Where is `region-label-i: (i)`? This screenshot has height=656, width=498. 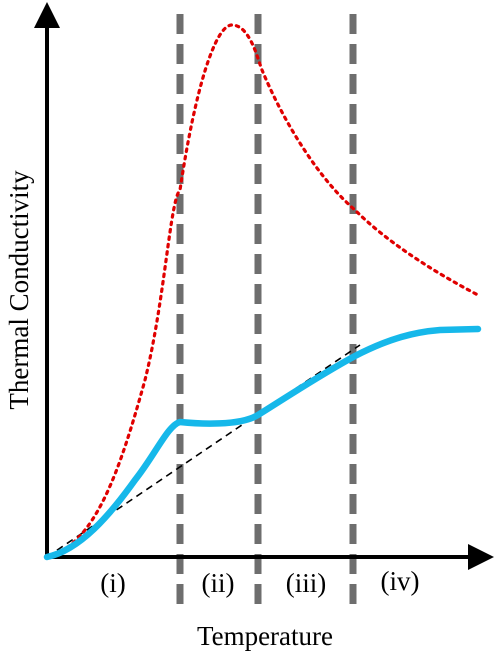 region-label-i: (i) is located at coordinates (112, 583).